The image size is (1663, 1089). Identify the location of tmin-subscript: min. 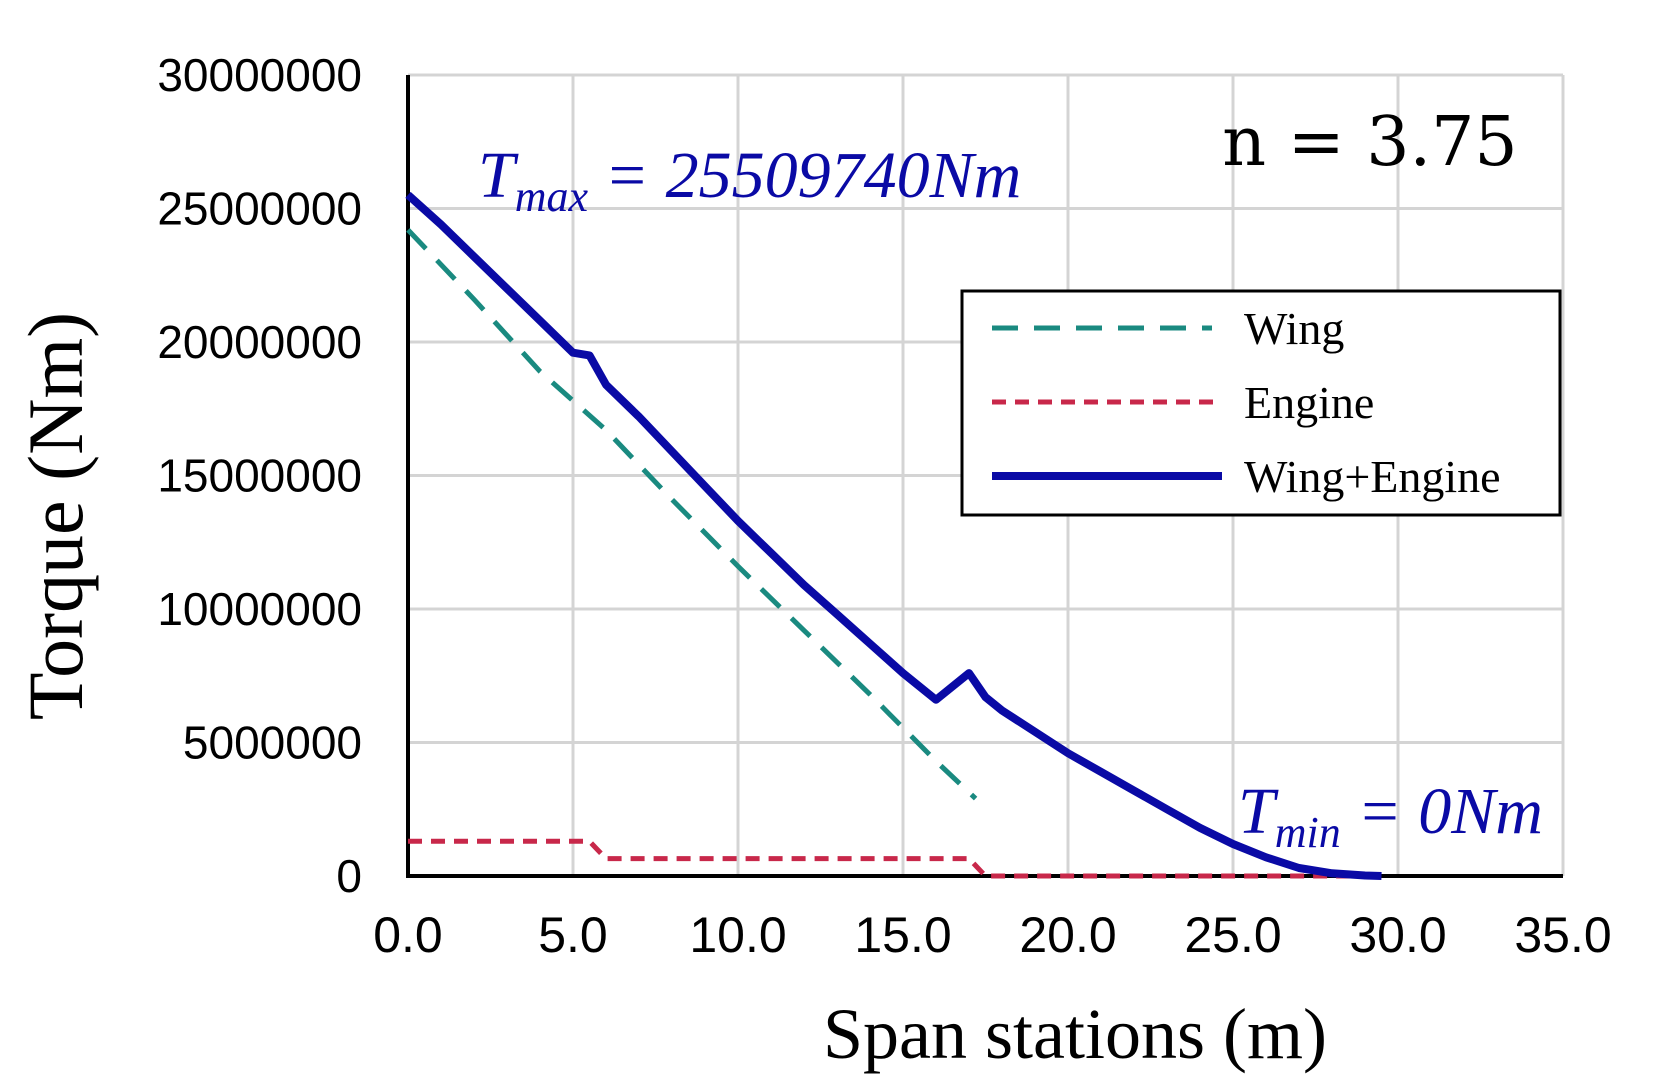
(1308, 832).